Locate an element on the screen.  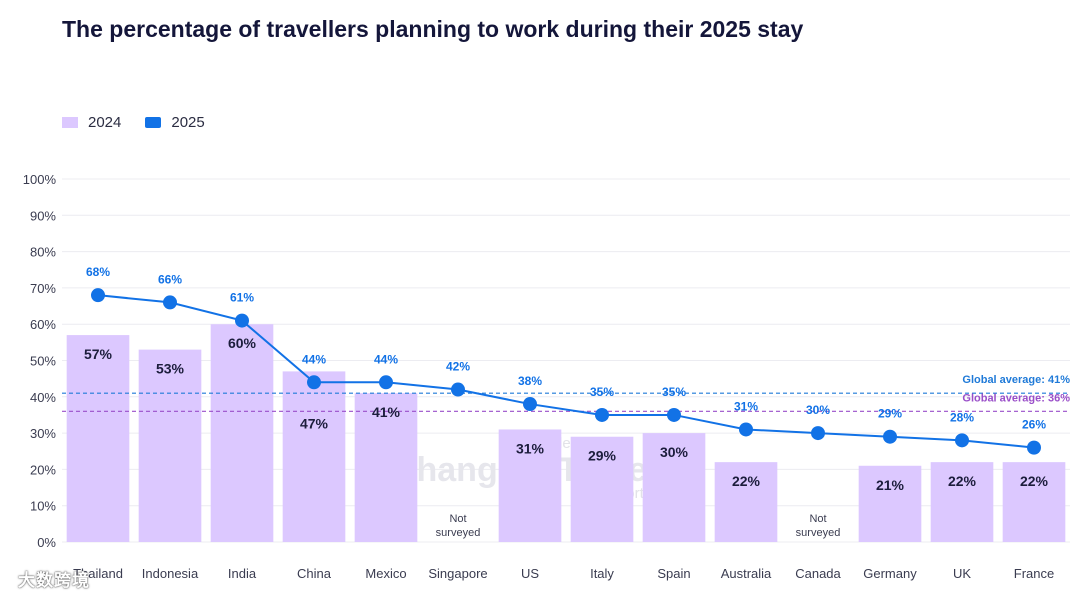
point-2025-label: 30% is located at coordinates (818, 410).